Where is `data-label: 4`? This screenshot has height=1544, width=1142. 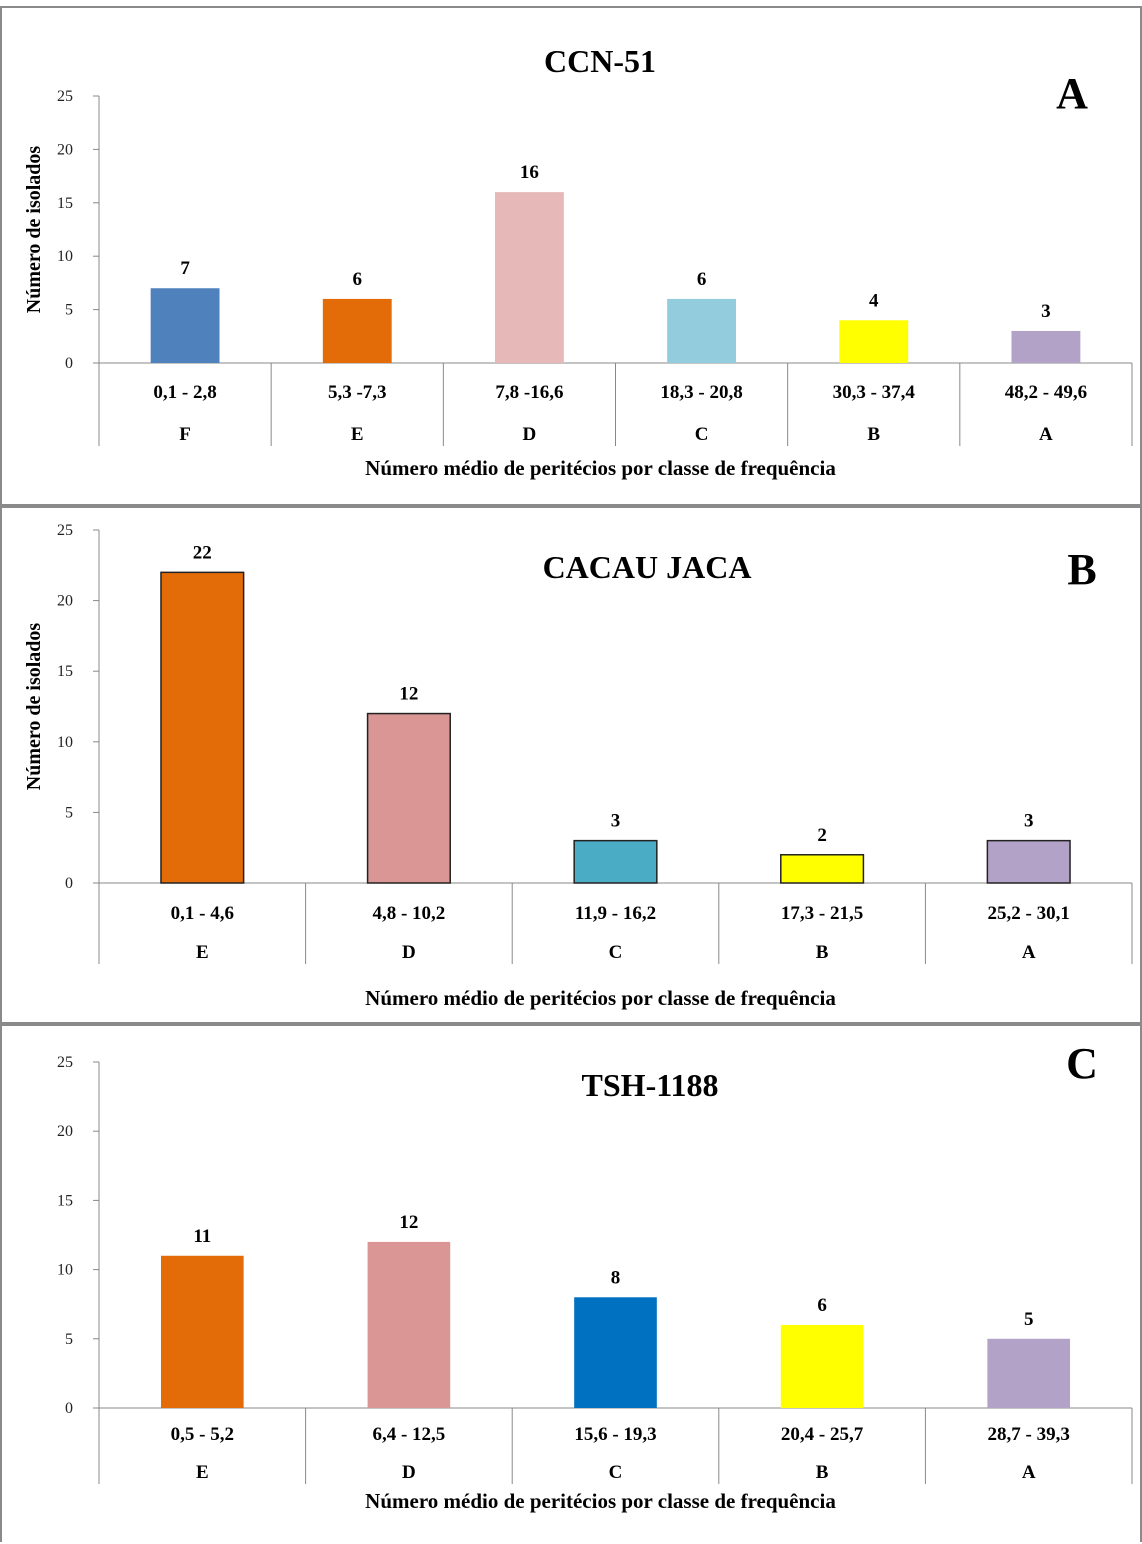 data-label: 4 is located at coordinates (874, 300).